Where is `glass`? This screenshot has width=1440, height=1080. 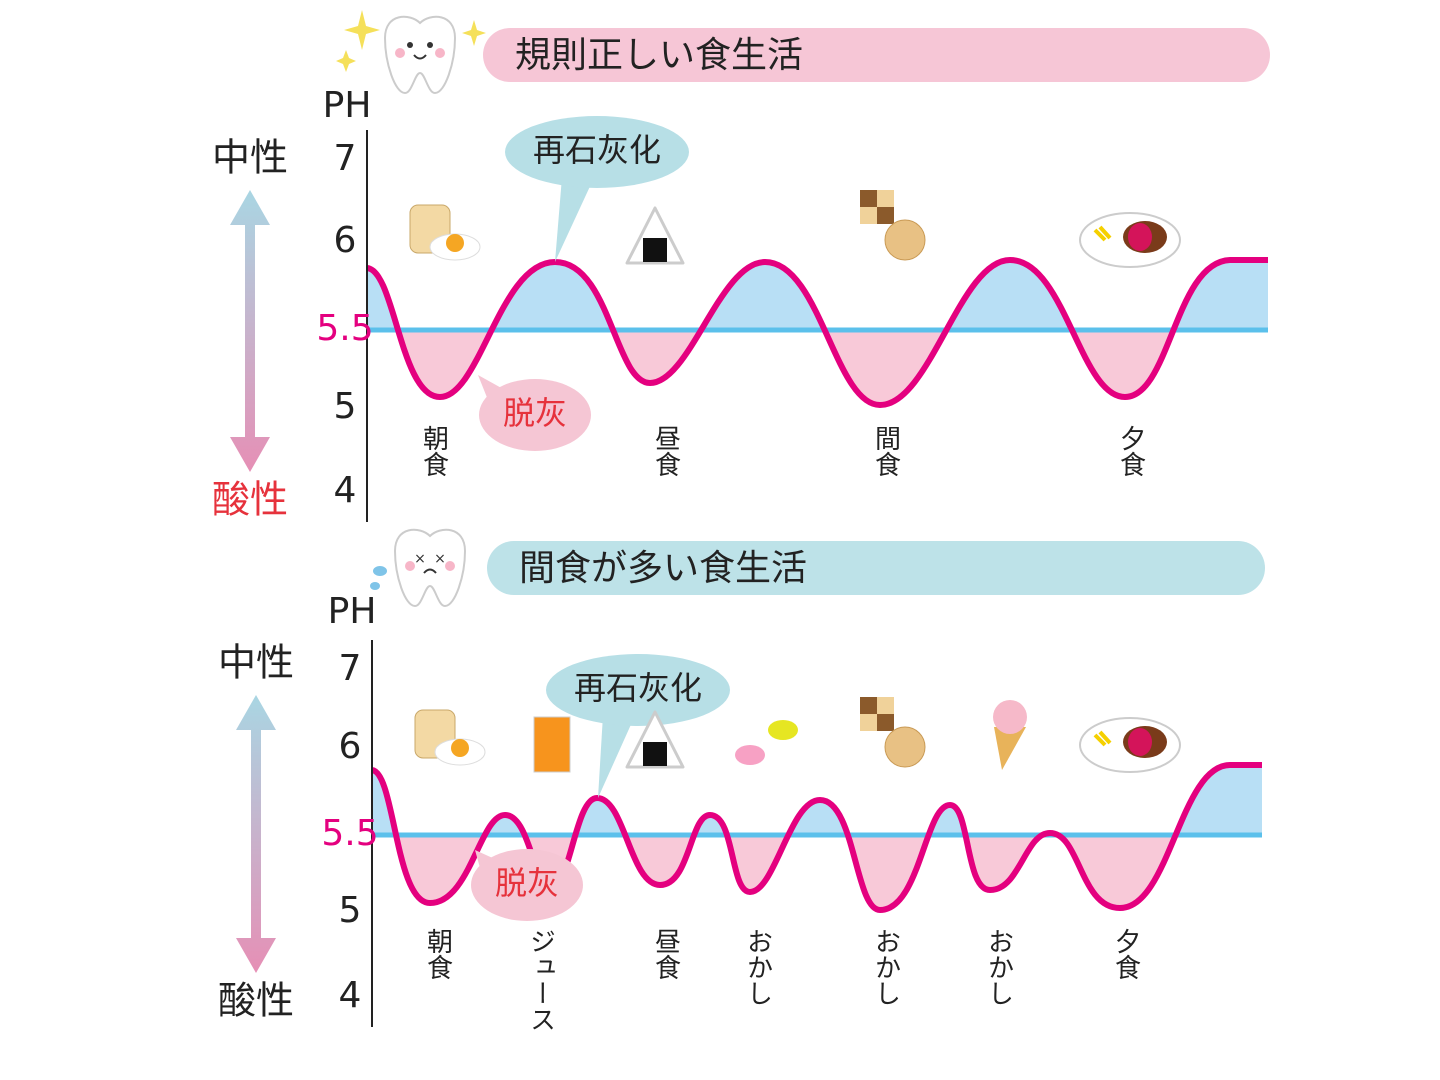
glass is located at coordinates (552, 744).